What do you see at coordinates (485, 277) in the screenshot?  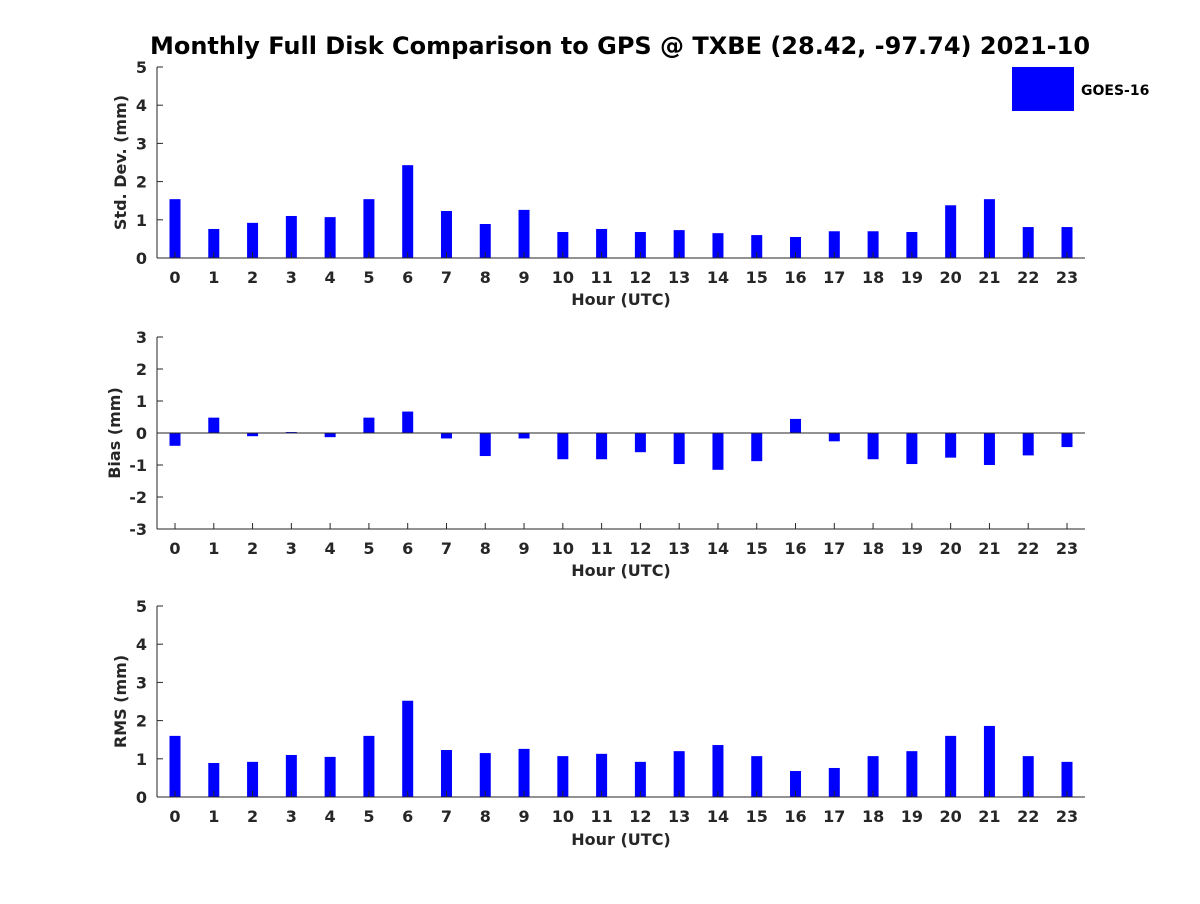 I see `std-dev-x-tick-label: 8` at bounding box center [485, 277].